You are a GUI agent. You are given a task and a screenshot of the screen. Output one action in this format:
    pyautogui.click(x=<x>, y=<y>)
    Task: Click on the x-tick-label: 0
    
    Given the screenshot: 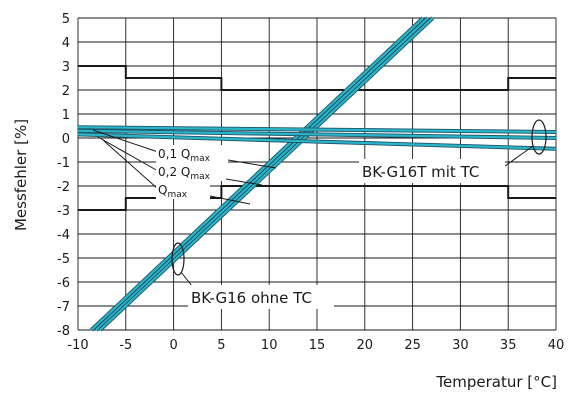 What is the action you would take?
    pyautogui.click(x=173, y=345)
    